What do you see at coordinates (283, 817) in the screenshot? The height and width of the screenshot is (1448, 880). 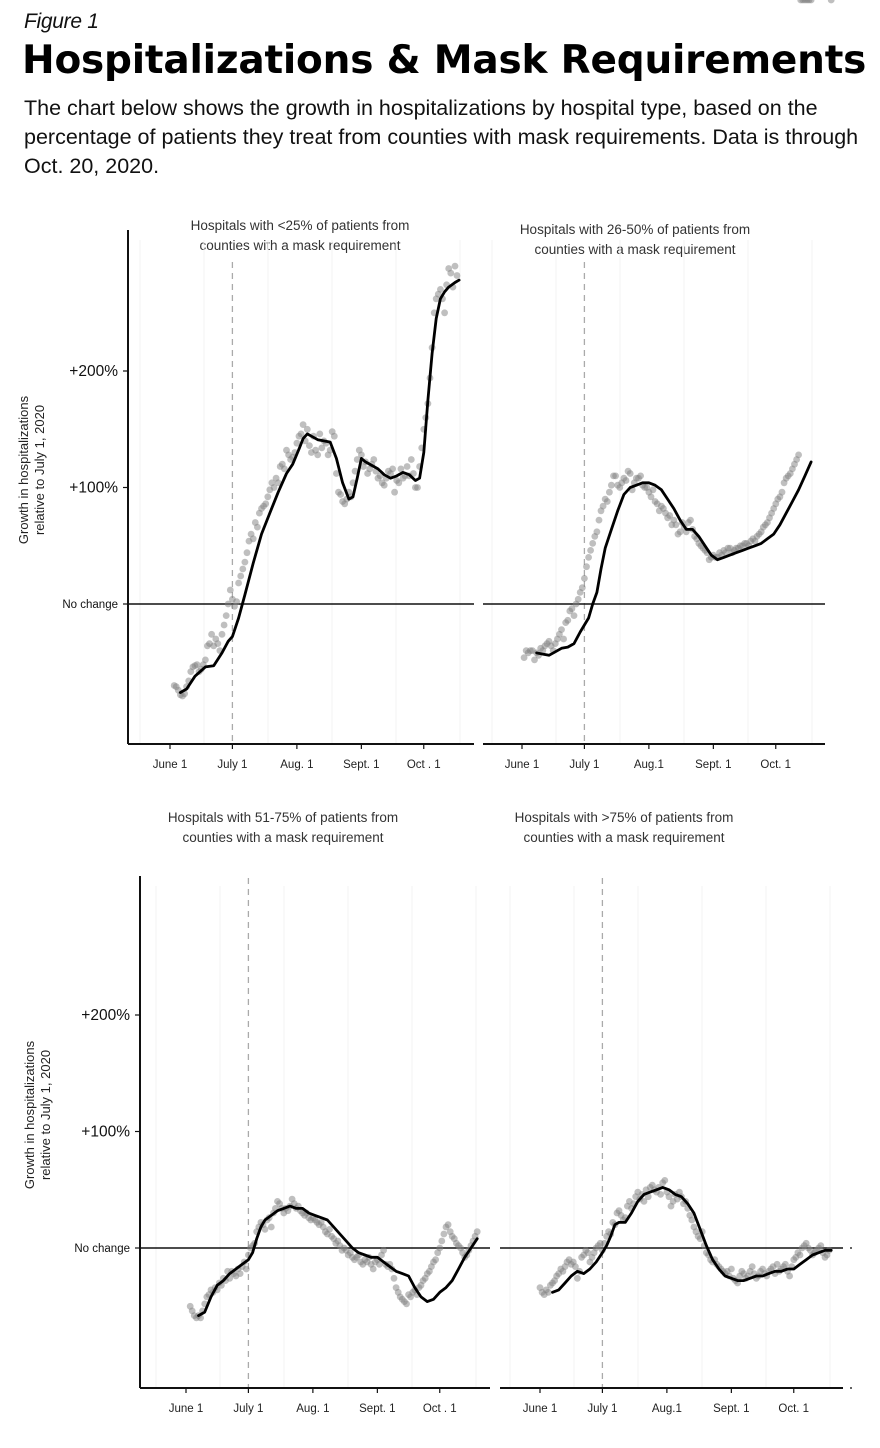 I see `panel-title: Hospitals with 51-75% of patients from` at bounding box center [283, 817].